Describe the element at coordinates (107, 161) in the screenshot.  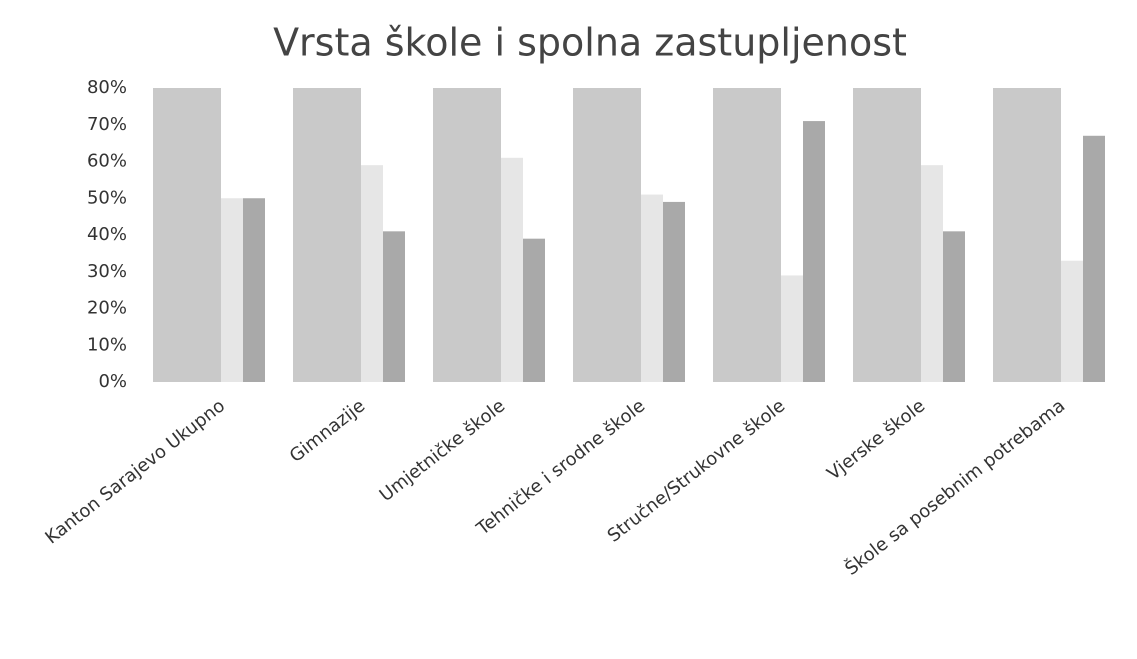
I see `y-tick-label: 60%` at that location.